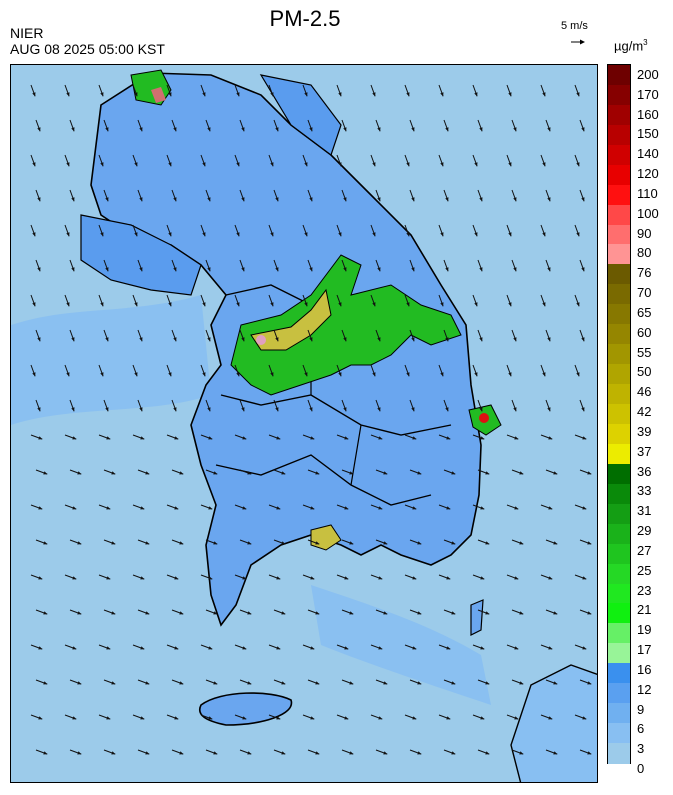 This screenshot has width=673, height=795. I want to click on colorbar-tick-label: 65, so click(644, 312).